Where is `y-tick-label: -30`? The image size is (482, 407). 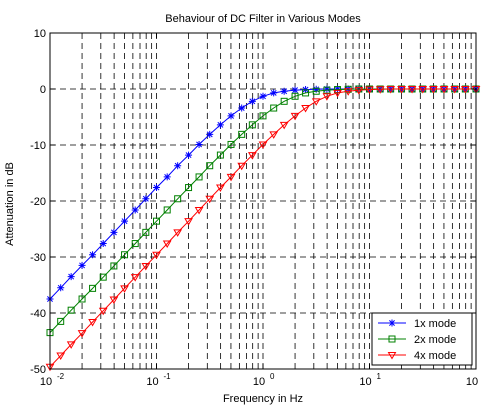
y-tick-label: -30 is located at coordinates (38, 258).